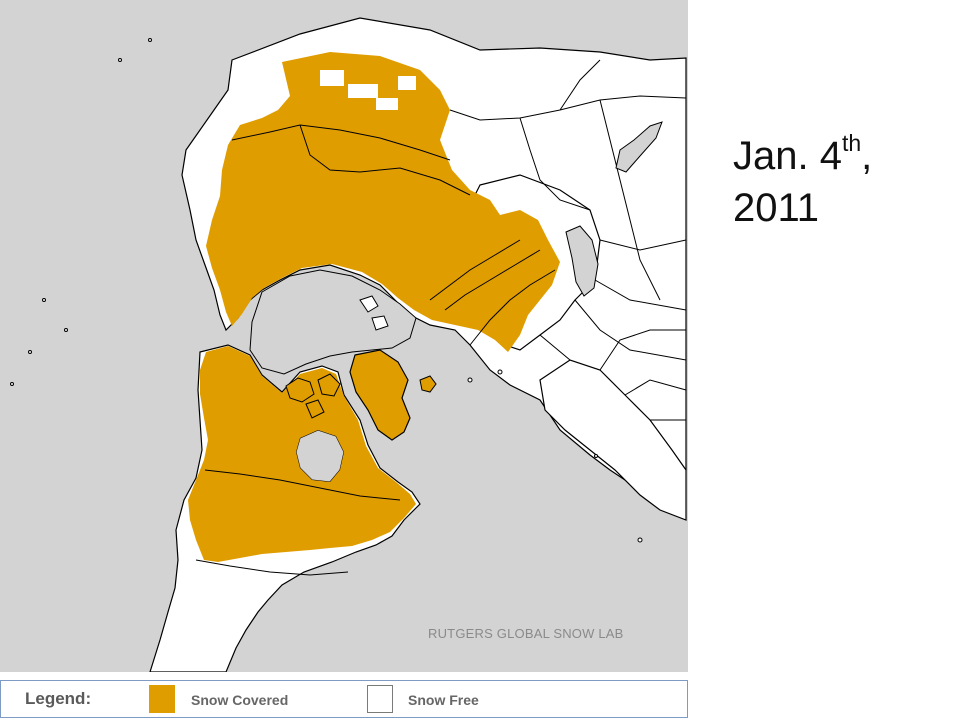 The height and width of the screenshot is (720, 960). What do you see at coordinates (240, 700) in the screenshot?
I see `snow-covered-label: Snow Covered` at bounding box center [240, 700].